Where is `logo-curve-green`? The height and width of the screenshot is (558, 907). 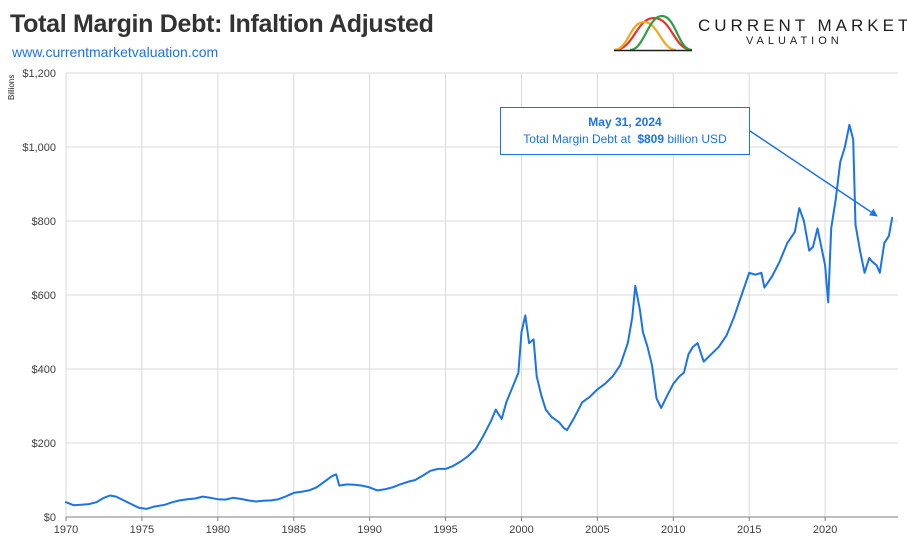 logo-curve-green is located at coordinates (661, 33).